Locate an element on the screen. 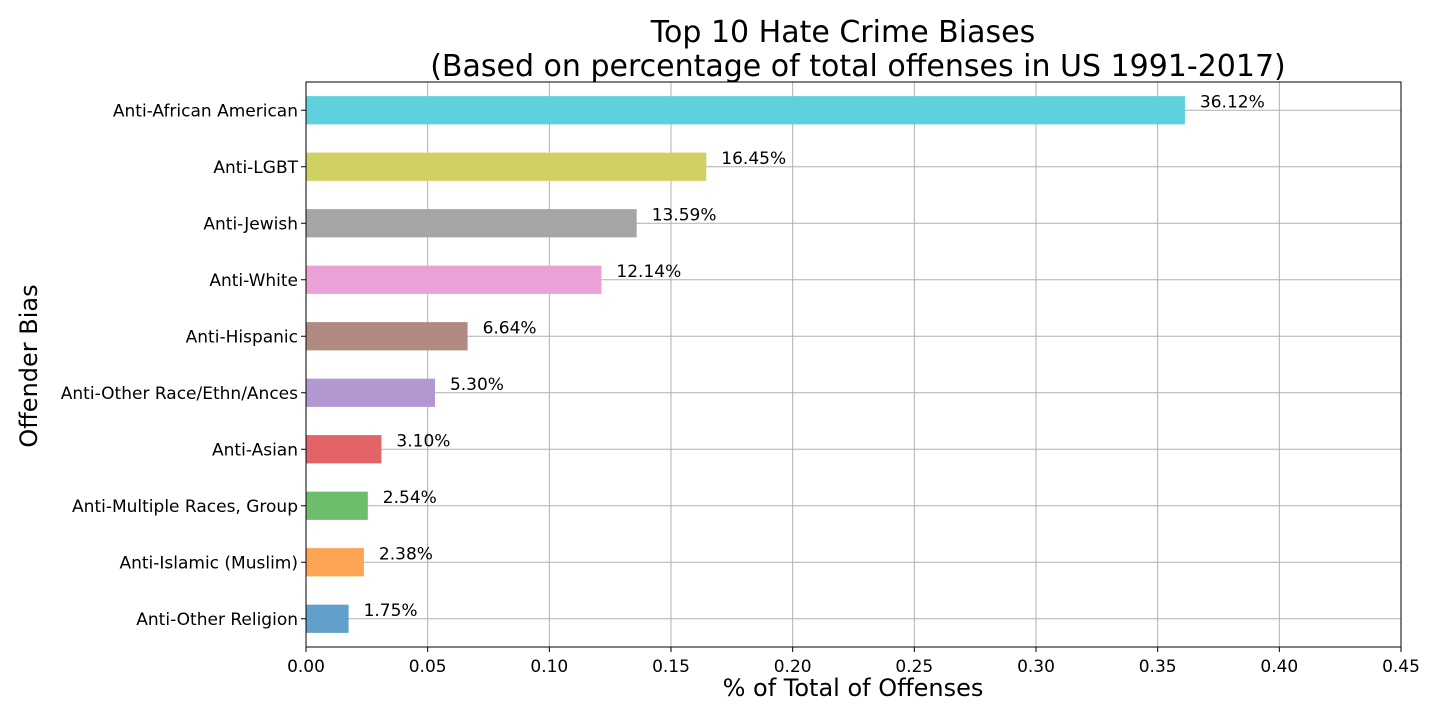  bar-value-label: 2.54% is located at coordinates (410, 498).